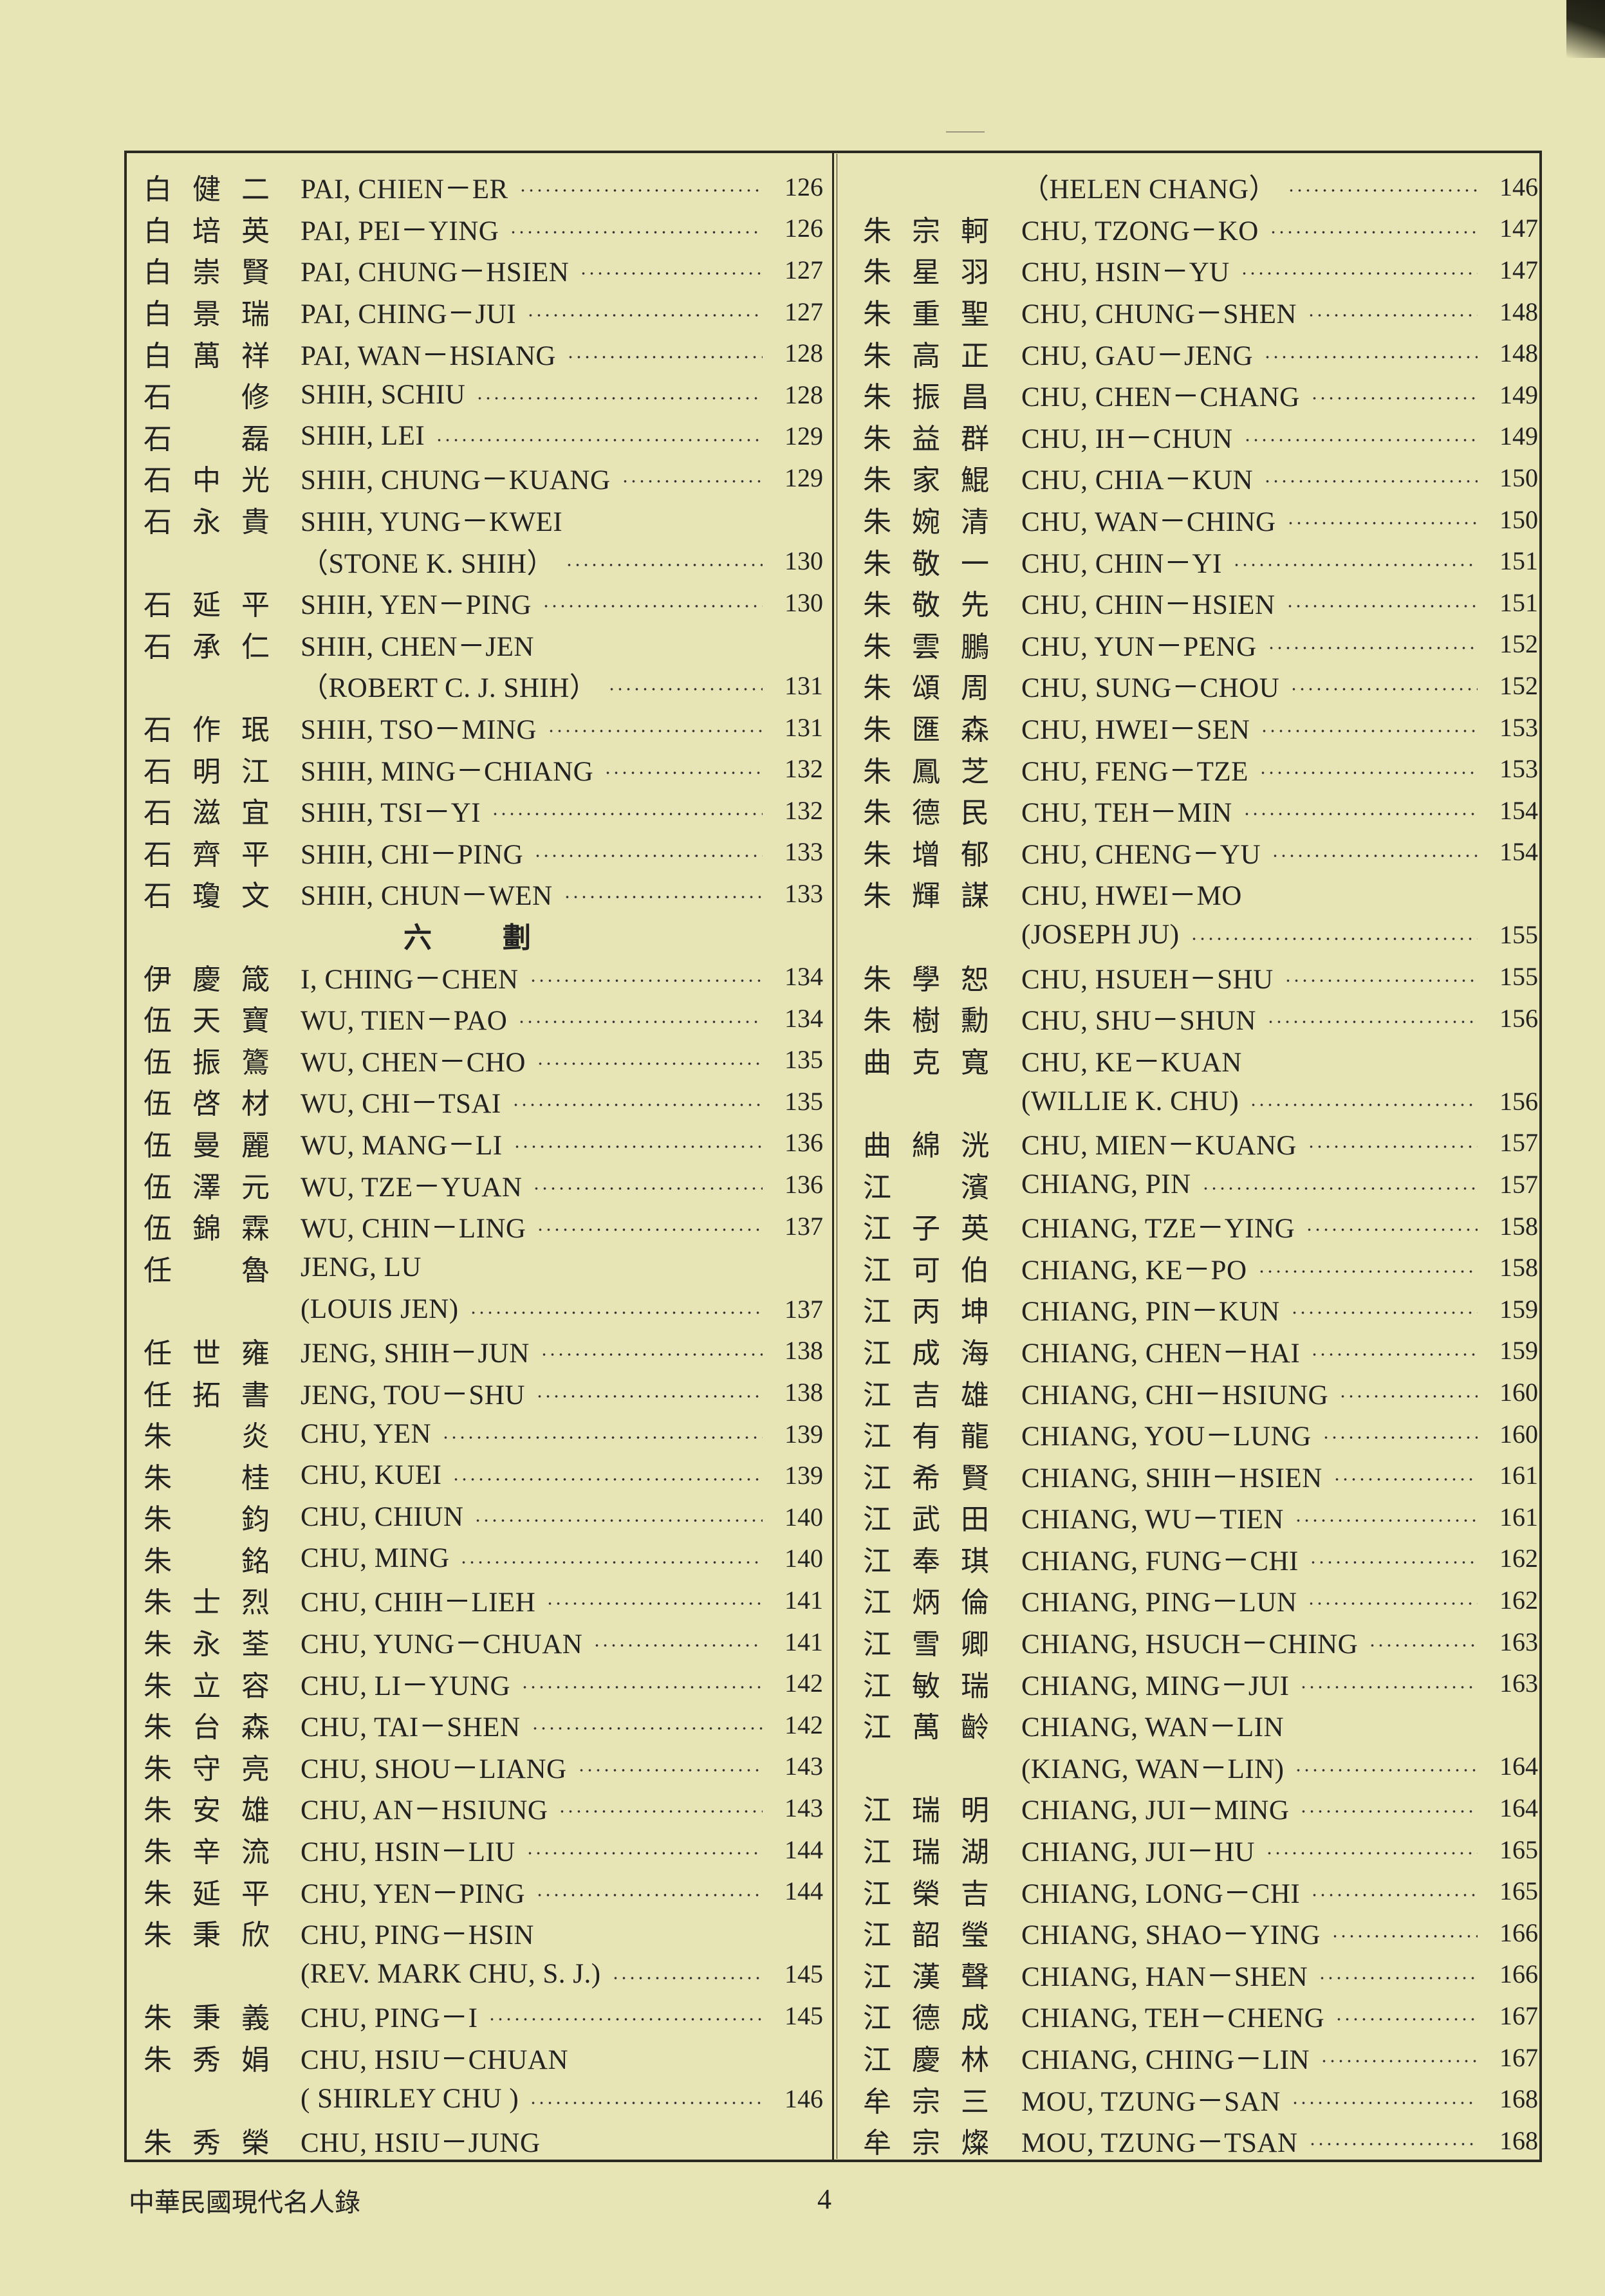 This screenshot has height=2296, width=1605. What do you see at coordinates (1160, 1561) in the screenshot?
I see `romanized-name: CHIANG, FUNG－CHI` at bounding box center [1160, 1561].